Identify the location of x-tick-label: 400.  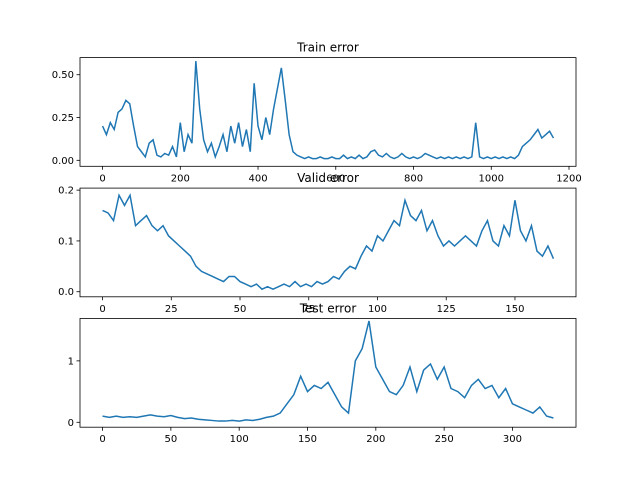
(257, 178).